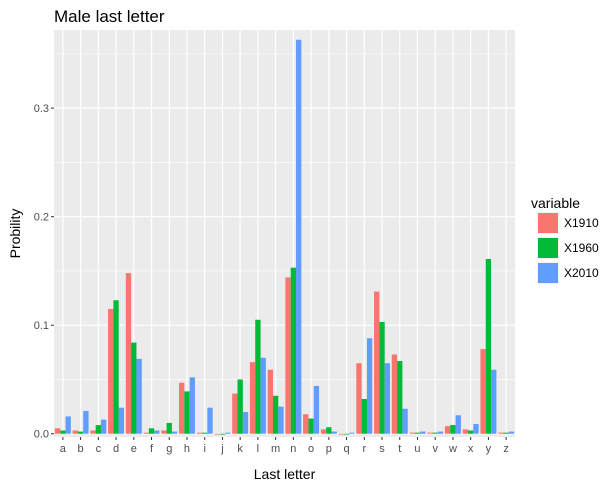  Describe the element at coordinates (334, 432) in the screenshot. I see `bar-X2010-p` at that location.